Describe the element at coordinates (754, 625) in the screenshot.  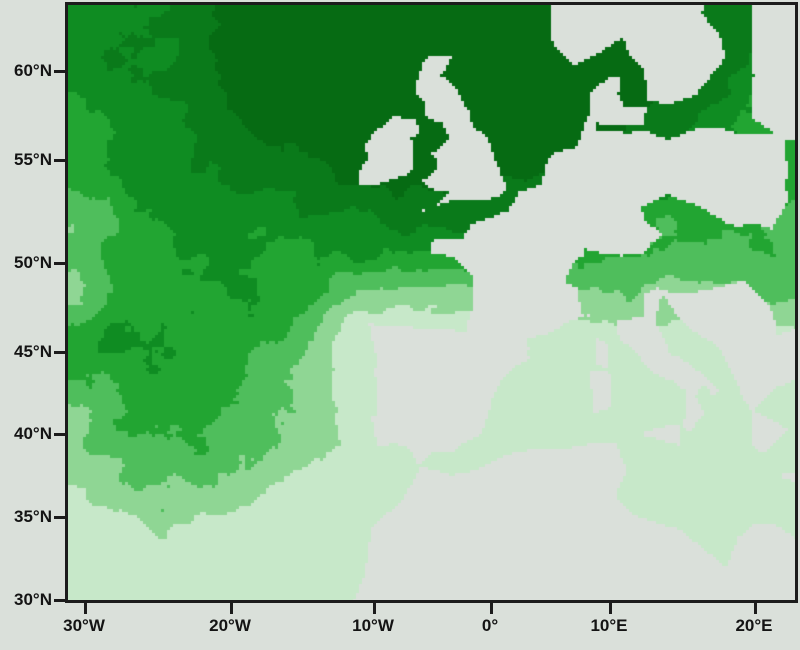
I see `x-tick-label: 20°E` at that location.